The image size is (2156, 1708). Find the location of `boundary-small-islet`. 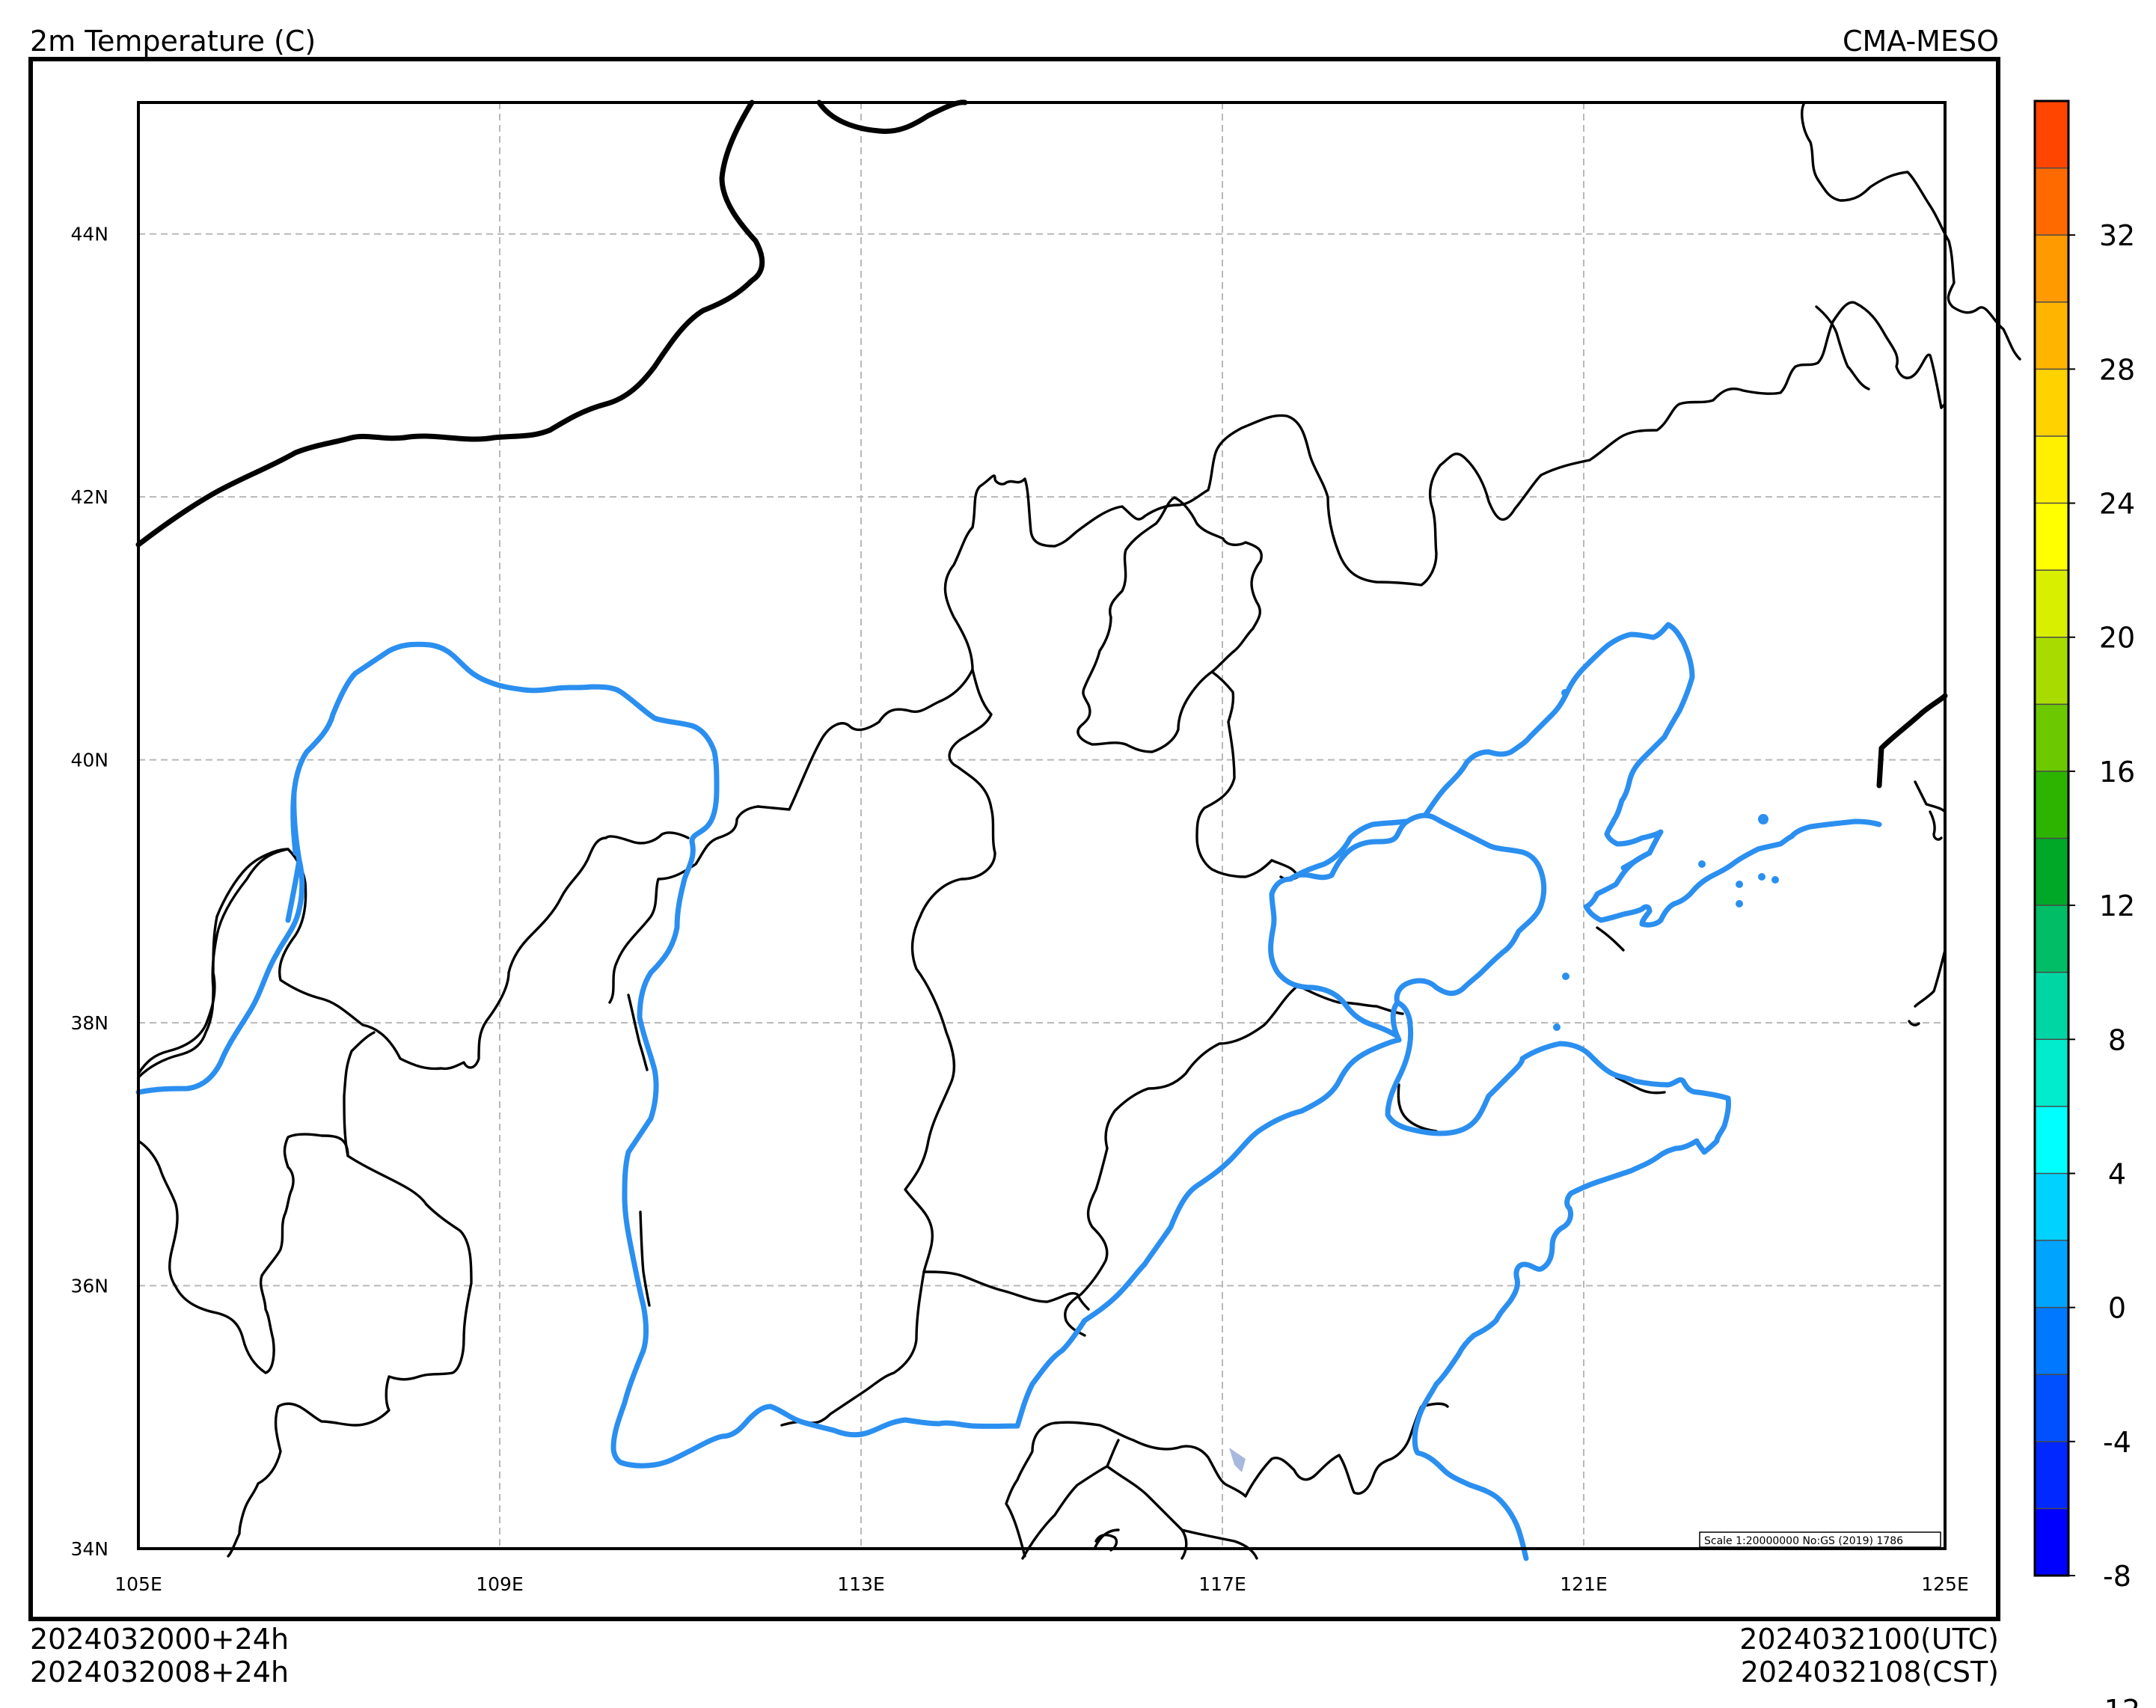

boundary-small-islet is located at coordinates (1914, 1023).